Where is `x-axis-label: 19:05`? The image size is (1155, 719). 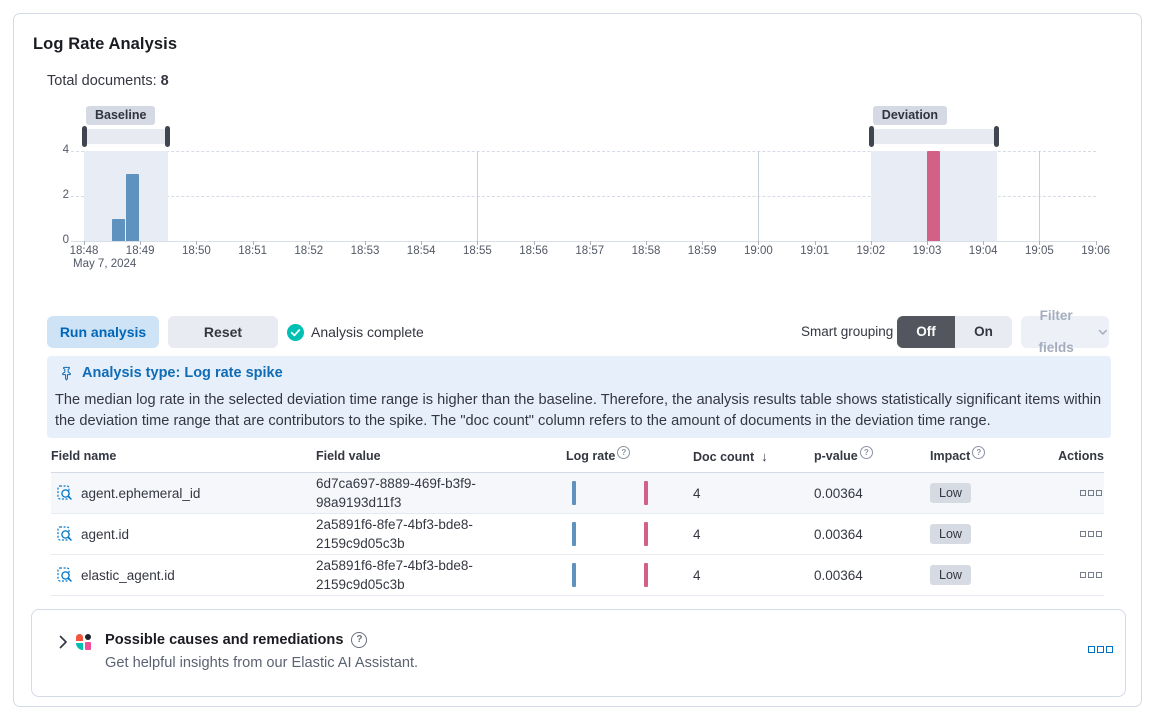 x-axis-label: 19:05 is located at coordinates (1039, 251).